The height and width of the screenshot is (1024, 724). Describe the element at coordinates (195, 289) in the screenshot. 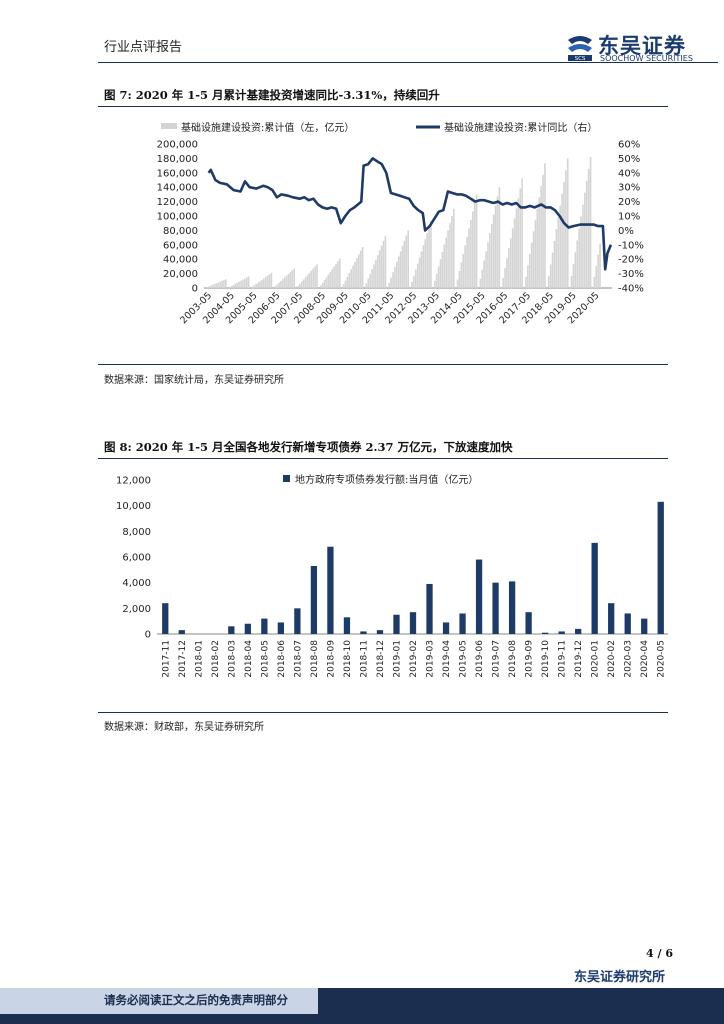

I see `left-axis-tick-label: 0` at that location.